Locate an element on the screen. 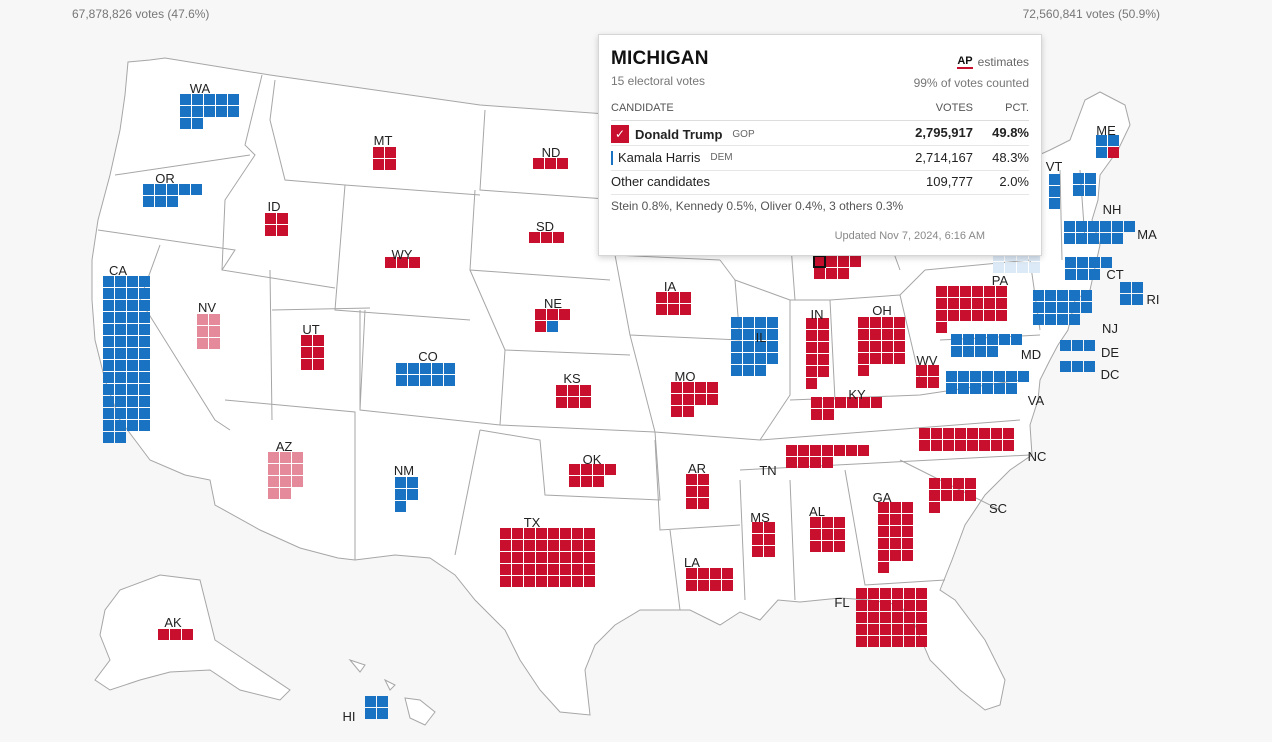 This screenshot has width=1272, height=742. electoral-square-me is located at coordinates (1113, 152).